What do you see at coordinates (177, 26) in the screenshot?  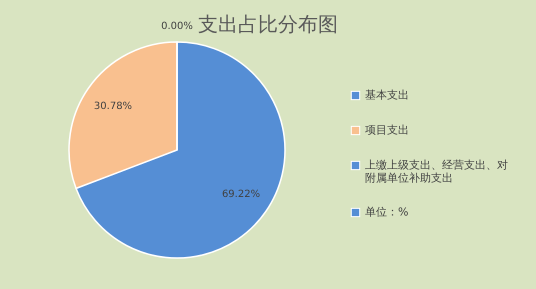 I see `text: 0.00%` at bounding box center [177, 26].